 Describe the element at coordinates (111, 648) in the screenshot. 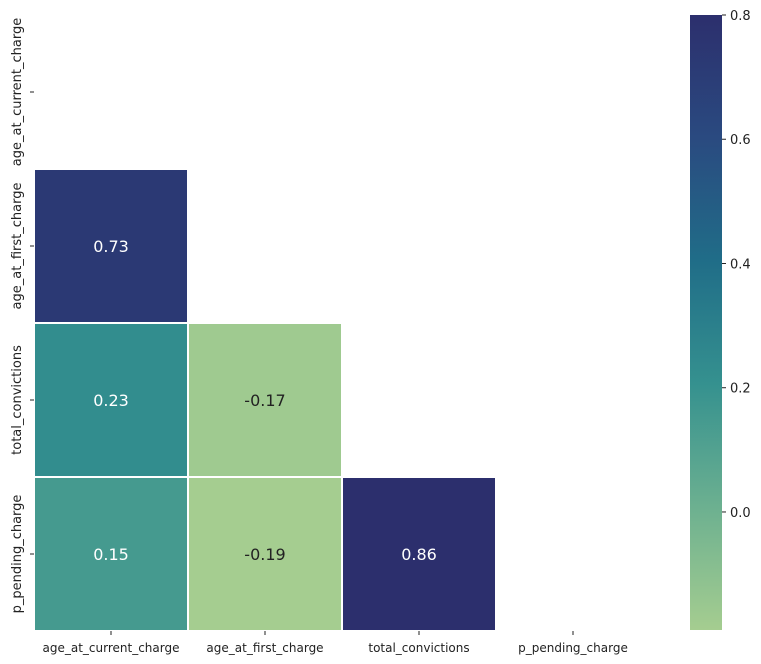

I see `x-tick-label-age-at-current-charge: age_at_current_charge` at that location.